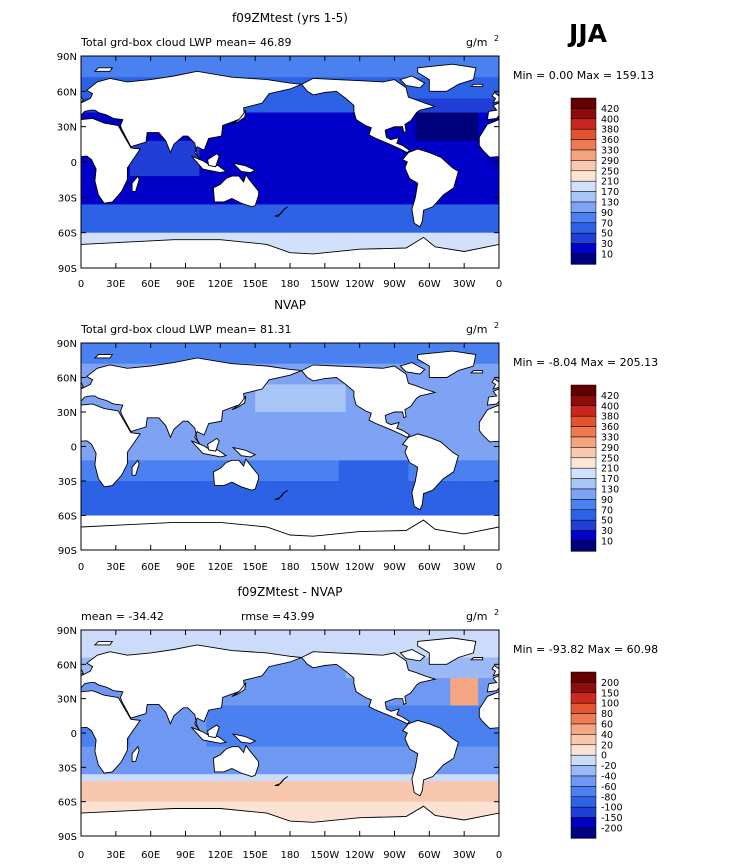  What do you see at coordinates (496, 38) in the screenshot?
I see `units-exponent: 2` at bounding box center [496, 38].